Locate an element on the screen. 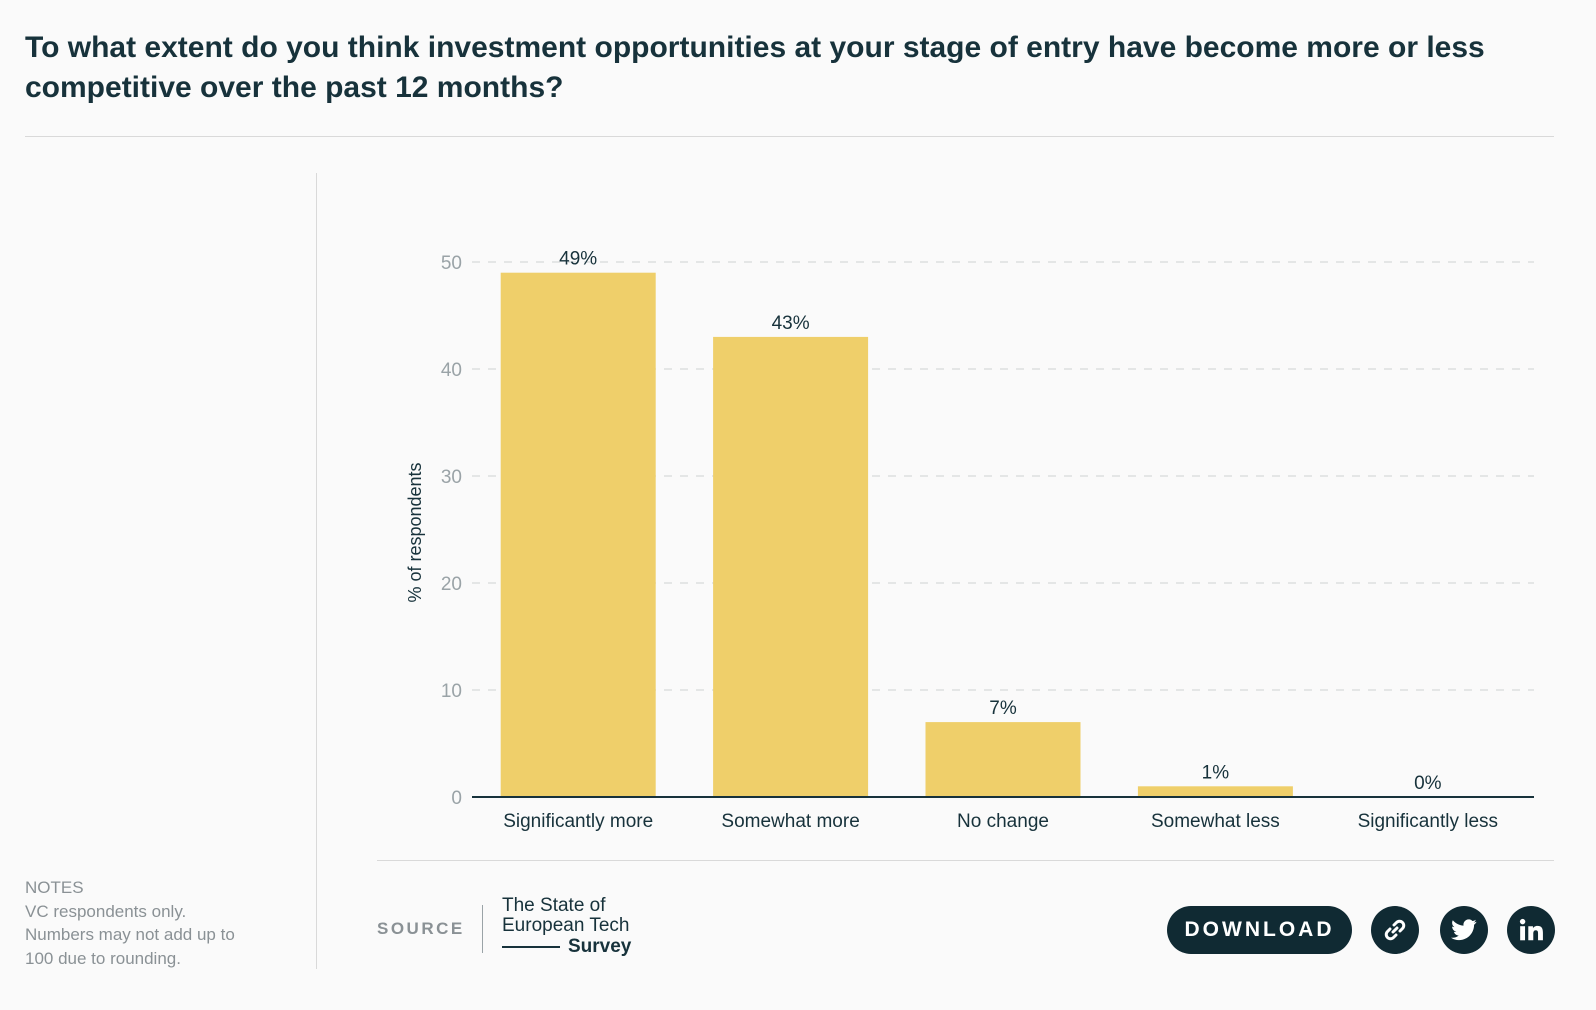  data-label: 49% is located at coordinates (578, 259).